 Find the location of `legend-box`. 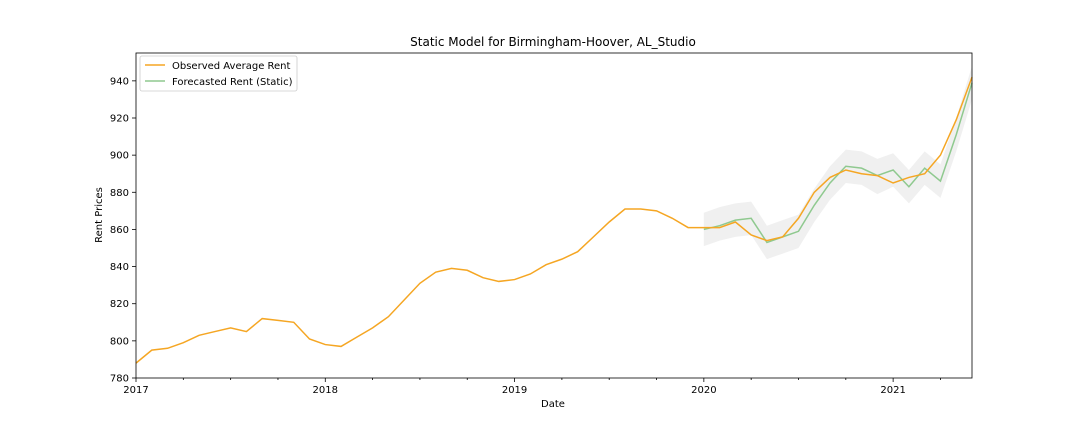

legend-box is located at coordinates (218, 73).